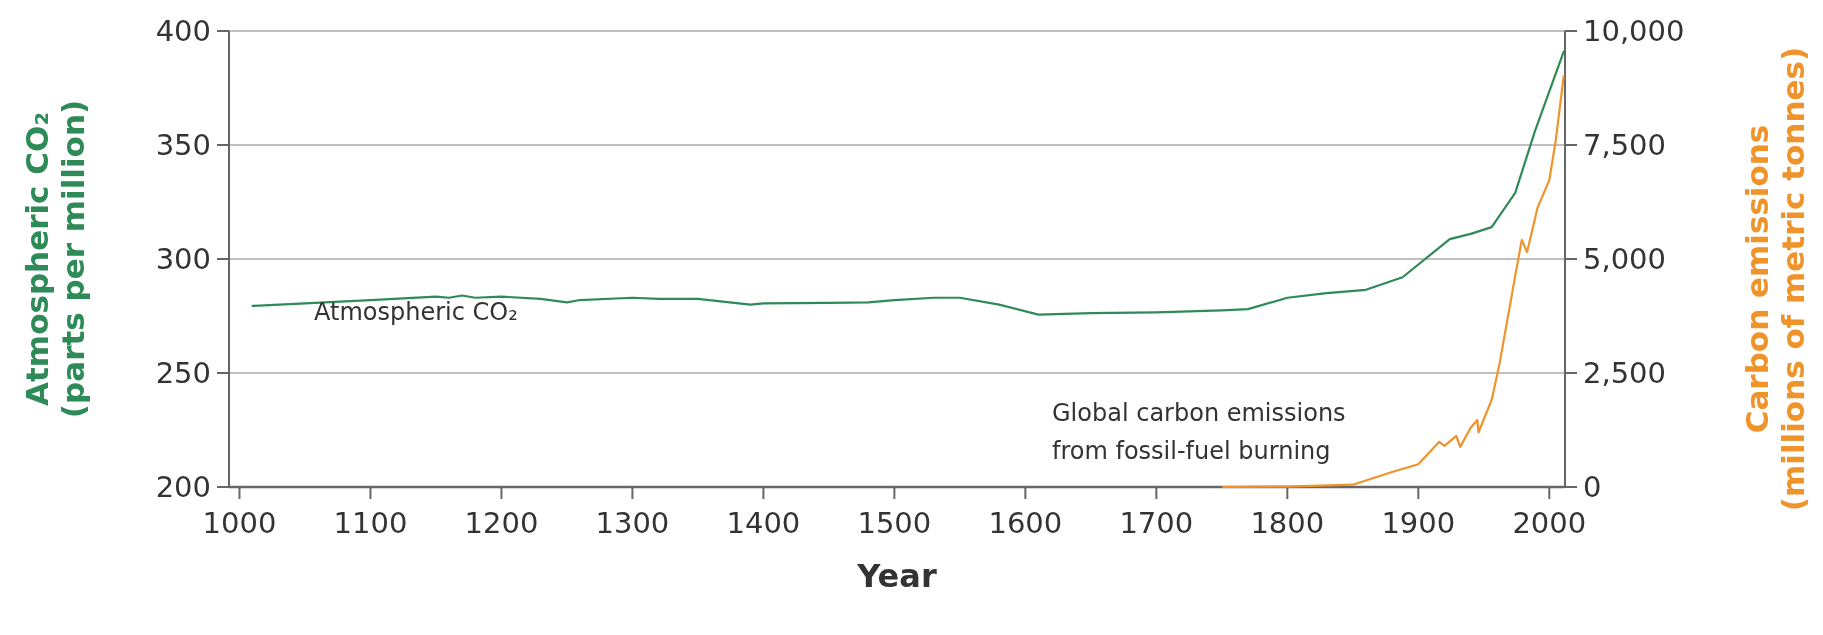 This screenshot has width=1823, height=635. I want to click on y2-axis-title: Carbon emissions (millions of metric tonnes), so click(1775, 279).